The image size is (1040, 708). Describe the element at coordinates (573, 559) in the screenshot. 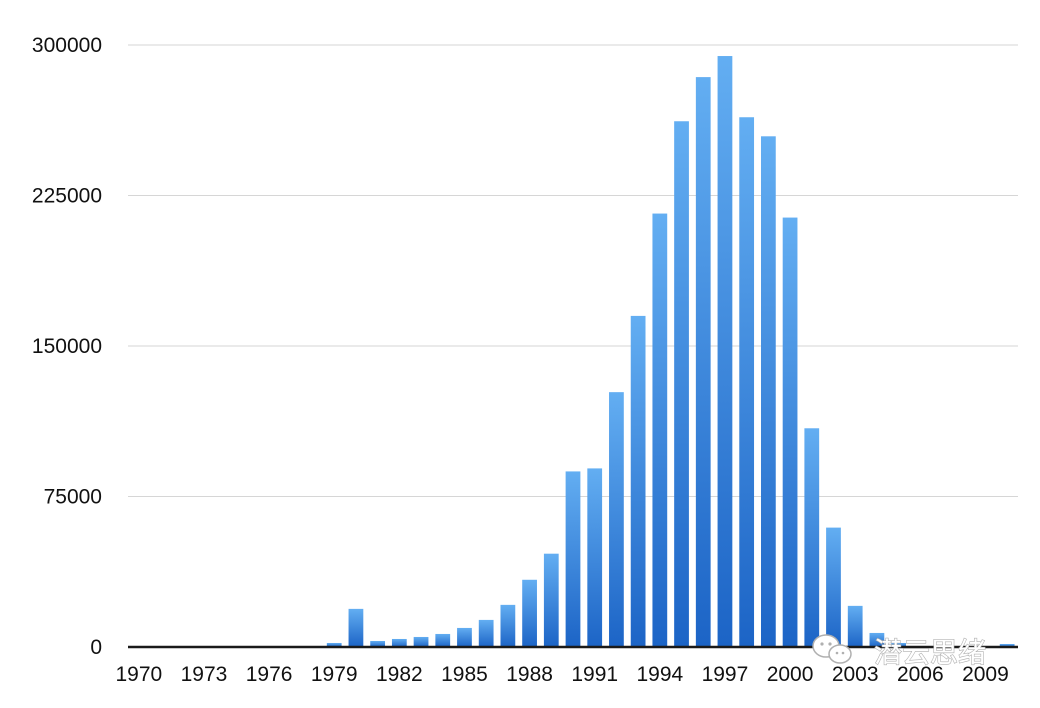

I see `bar-1990` at that location.